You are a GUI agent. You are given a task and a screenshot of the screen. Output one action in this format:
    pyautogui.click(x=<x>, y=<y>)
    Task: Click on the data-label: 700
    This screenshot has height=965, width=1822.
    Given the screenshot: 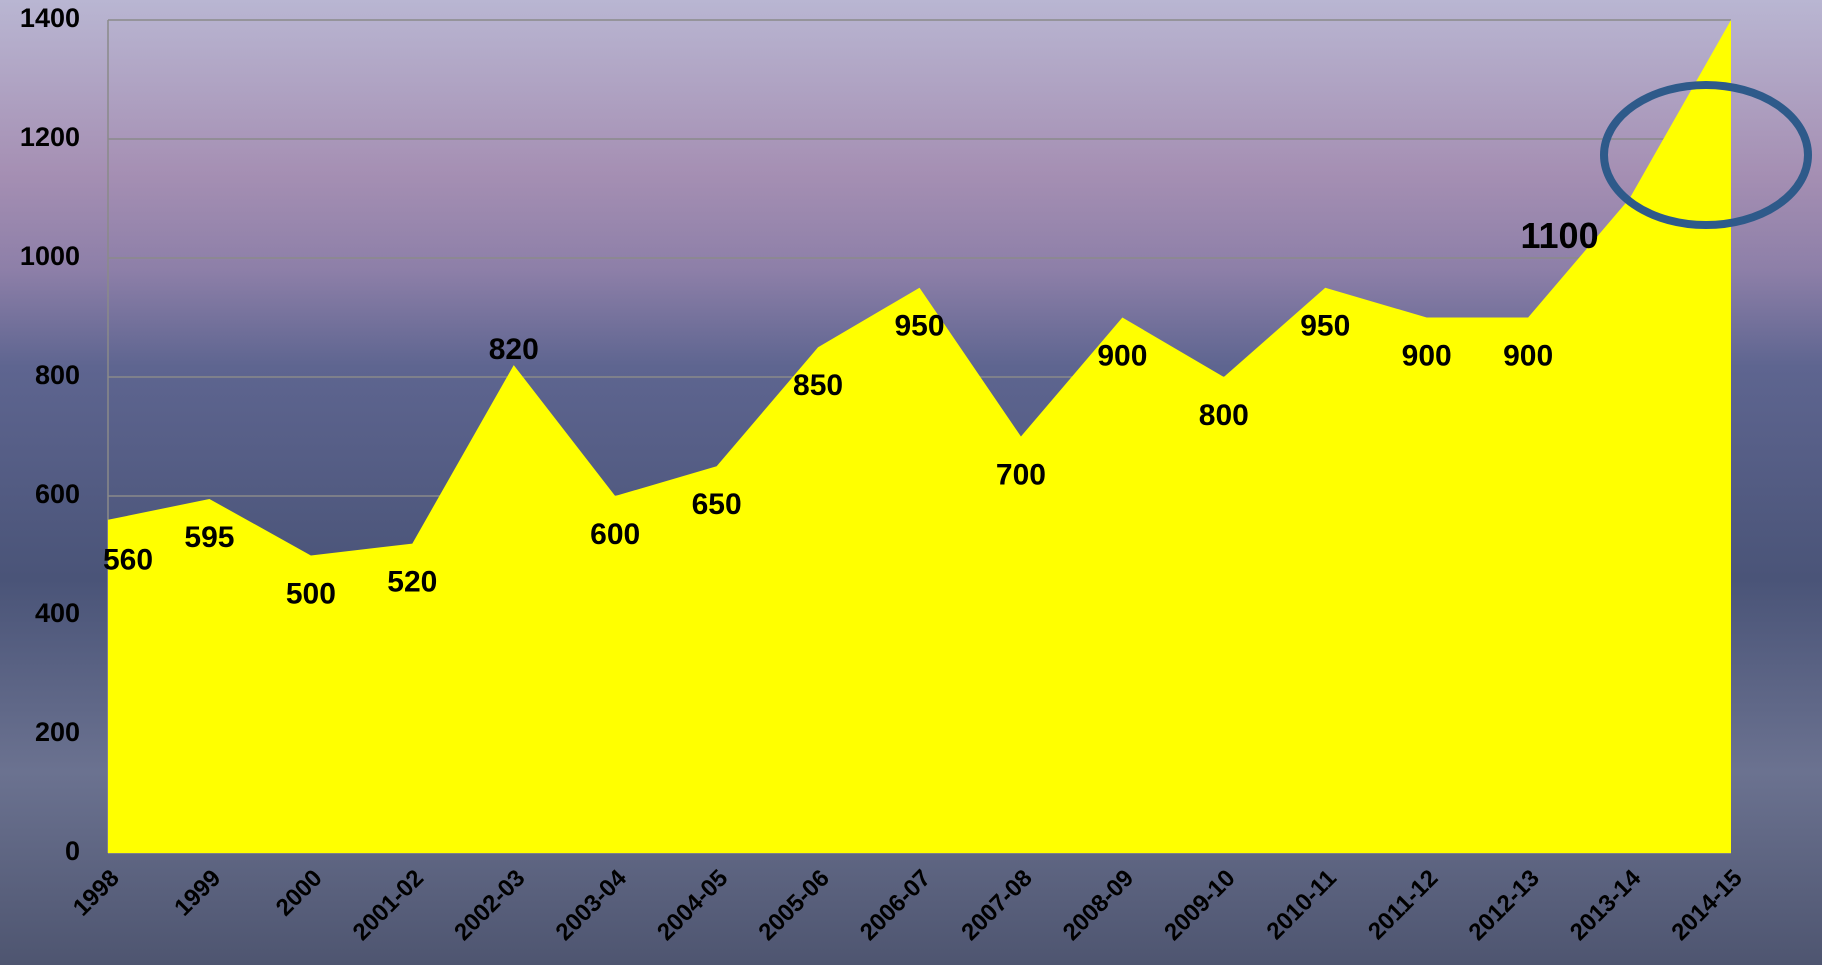 What is the action you would take?
    pyautogui.click(x=1021, y=474)
    